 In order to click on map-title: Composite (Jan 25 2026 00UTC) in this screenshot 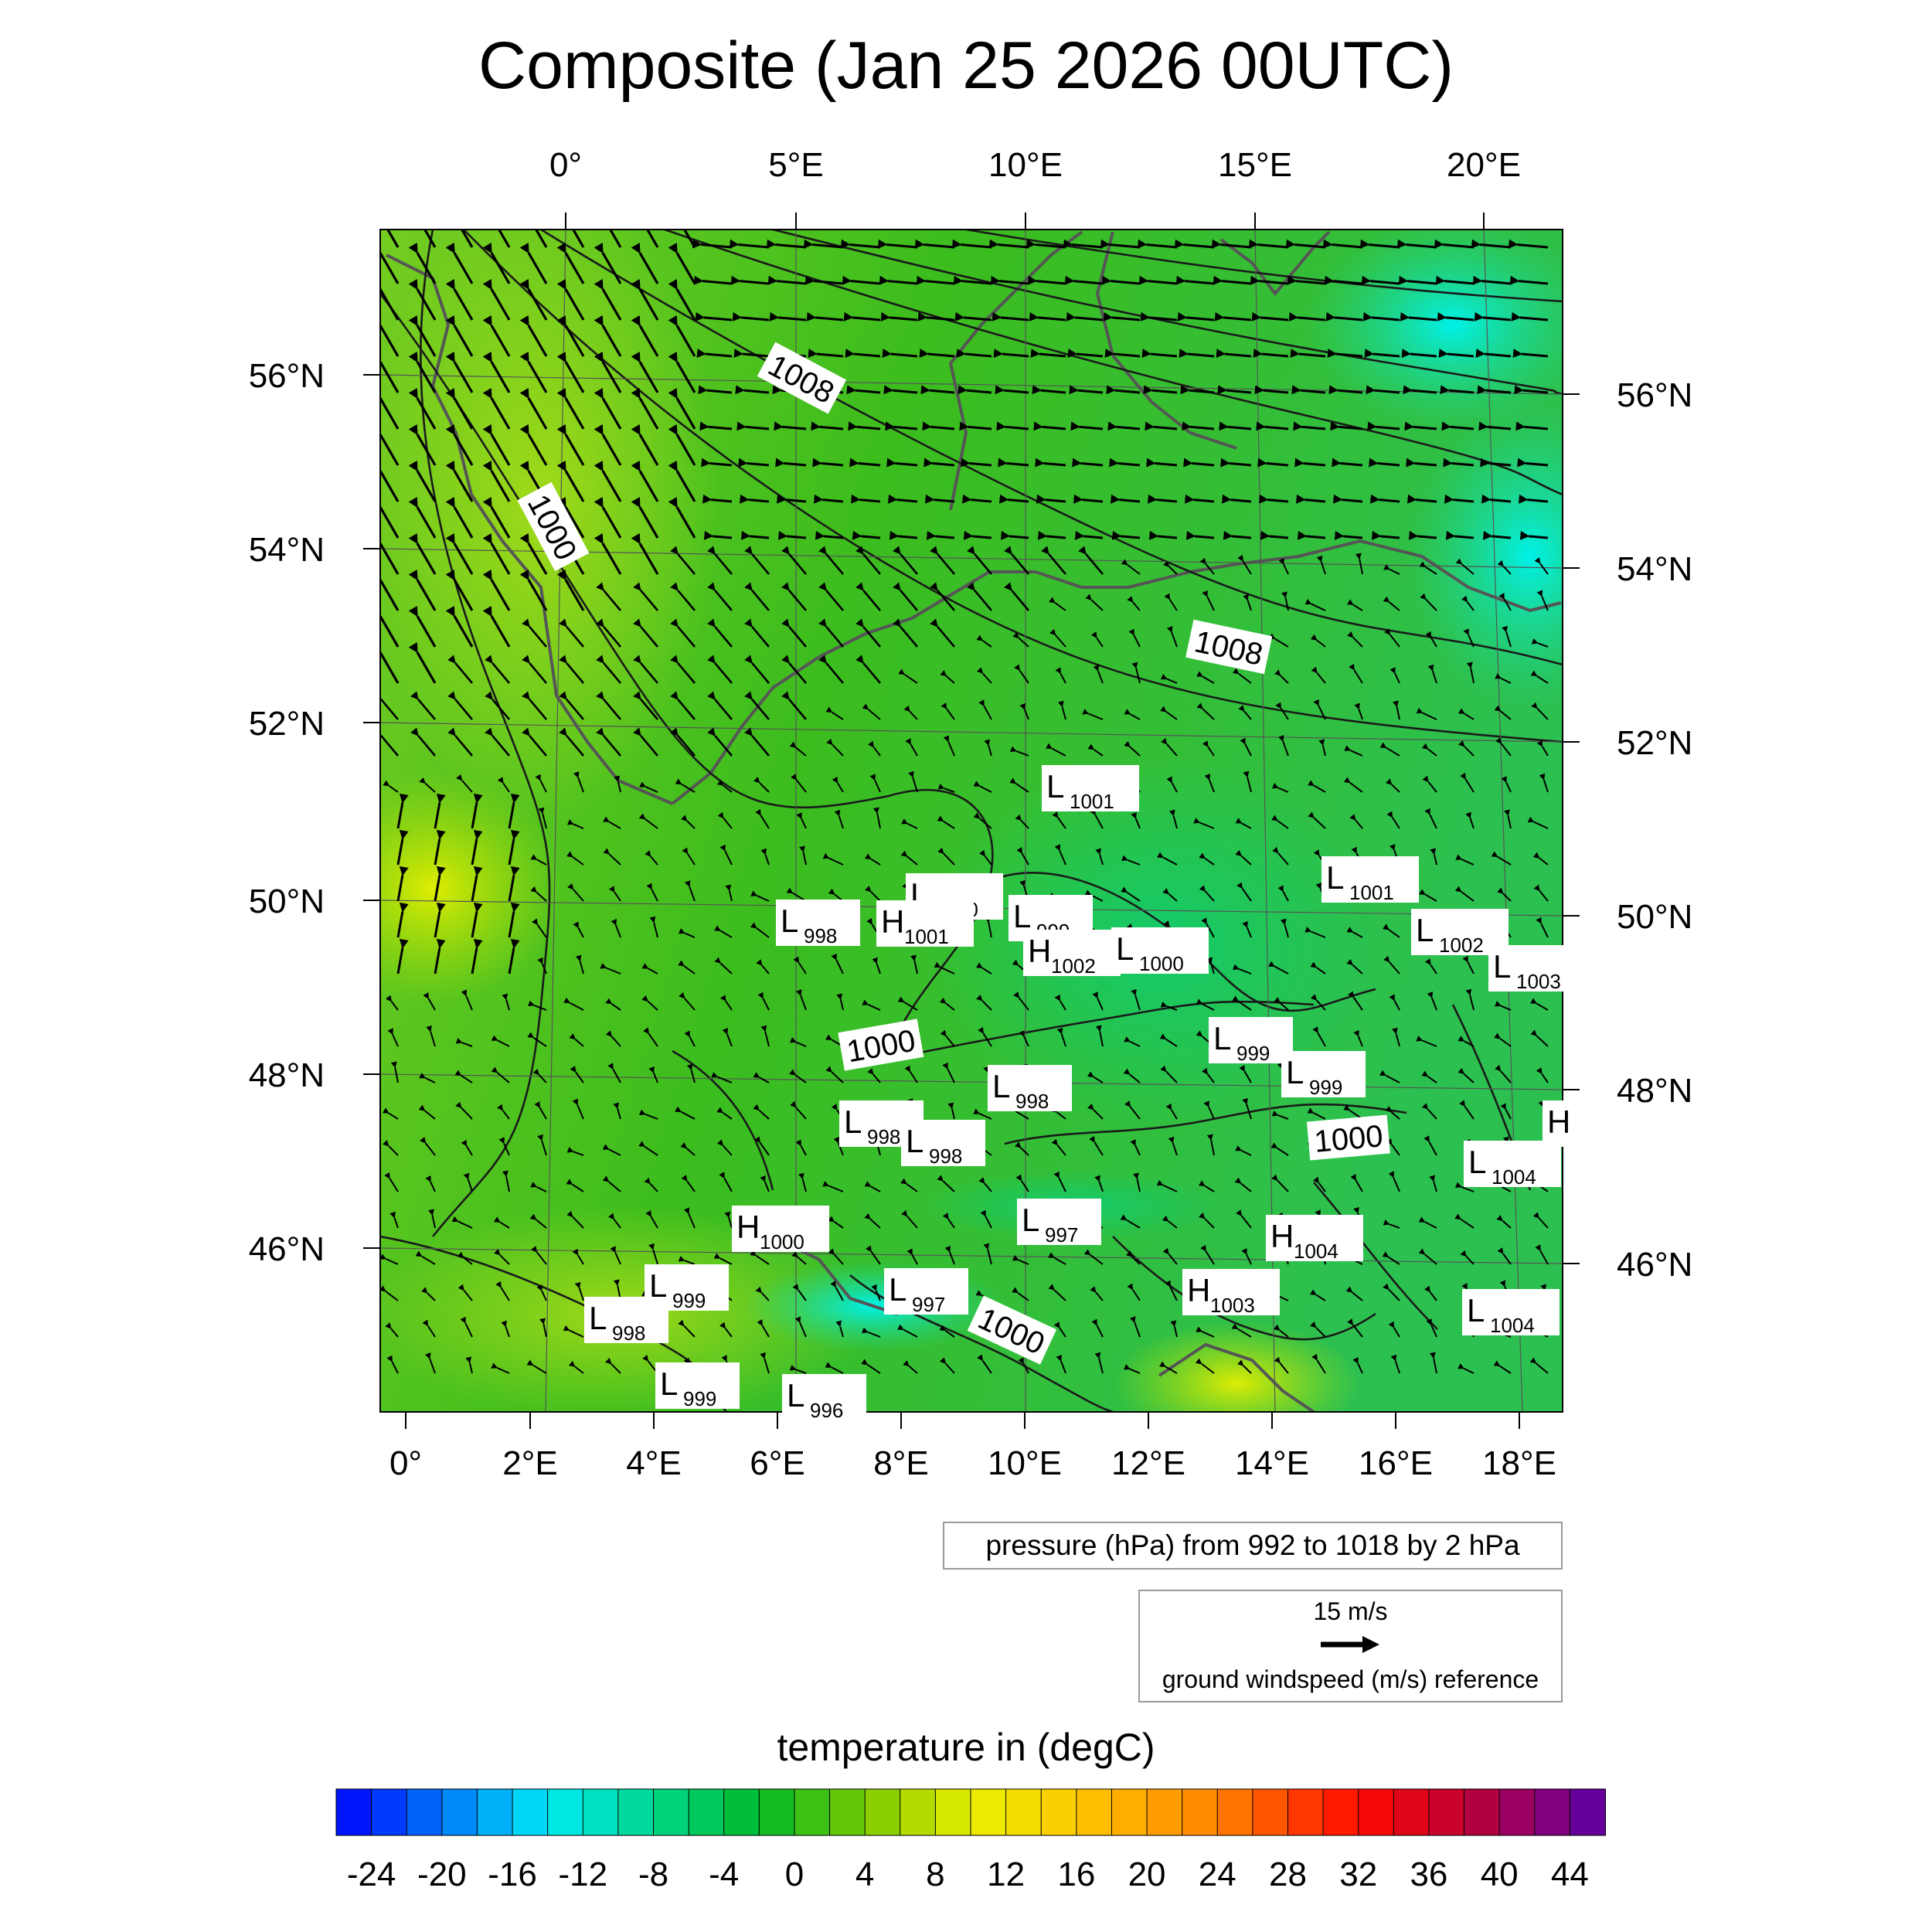, I will do `click(966, 66)`.